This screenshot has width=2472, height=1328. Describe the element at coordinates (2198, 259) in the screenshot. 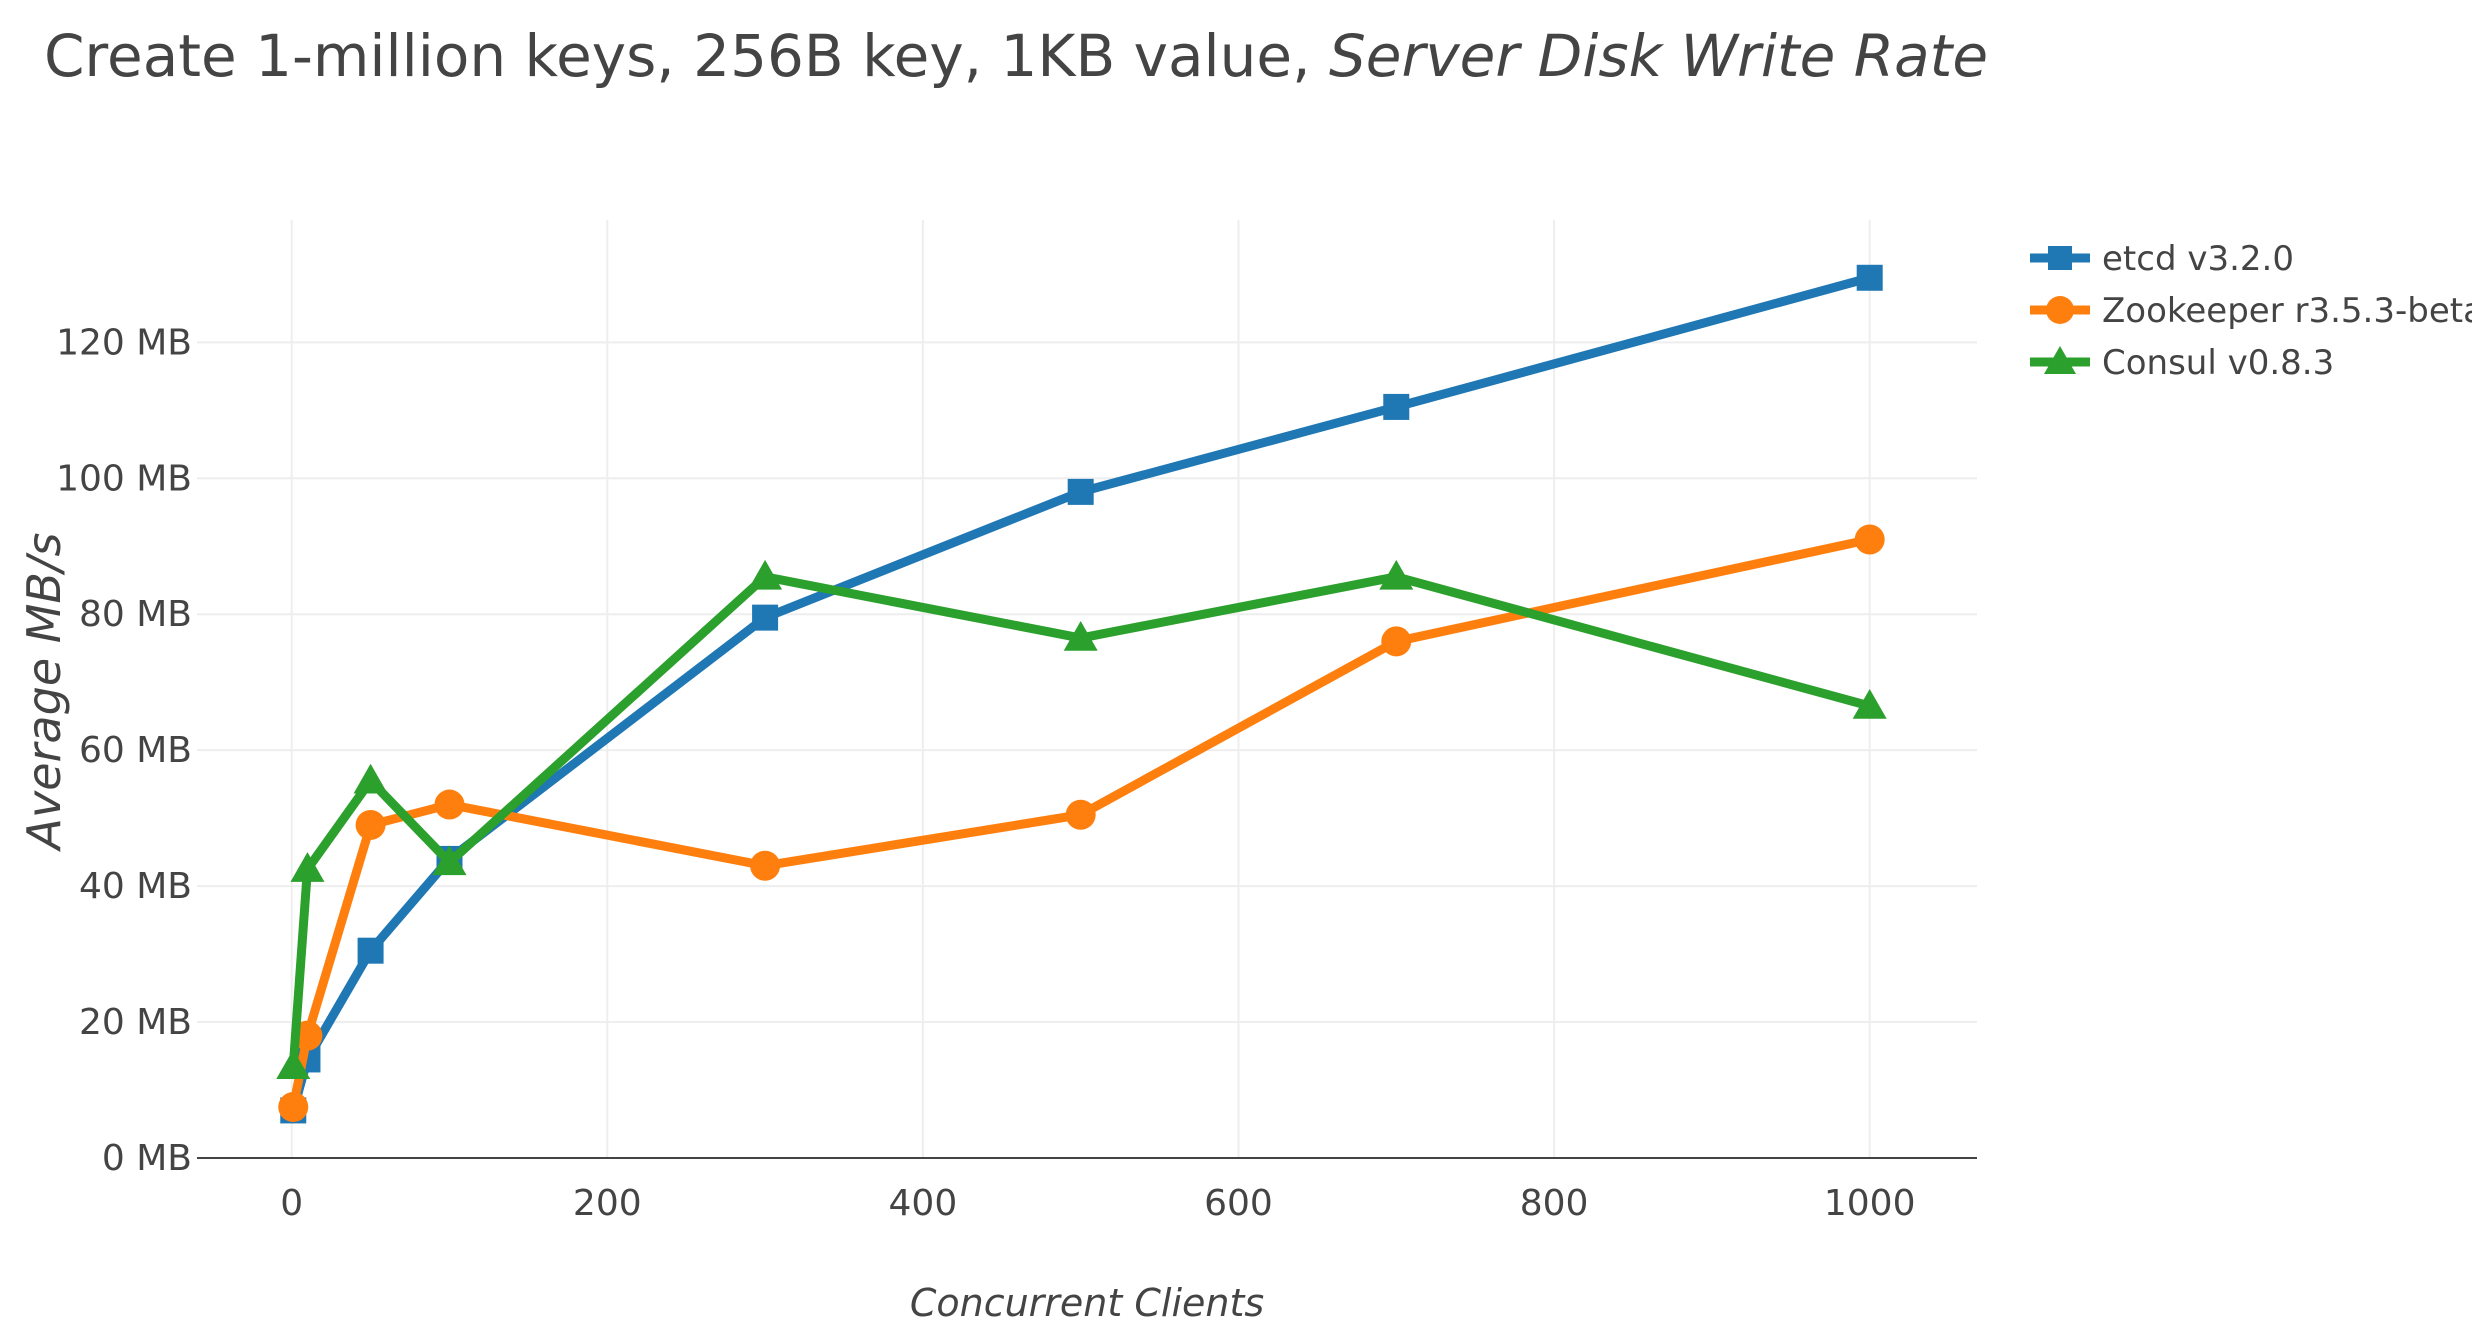

I see `legend-label: etcd v3.2.0` at that location.